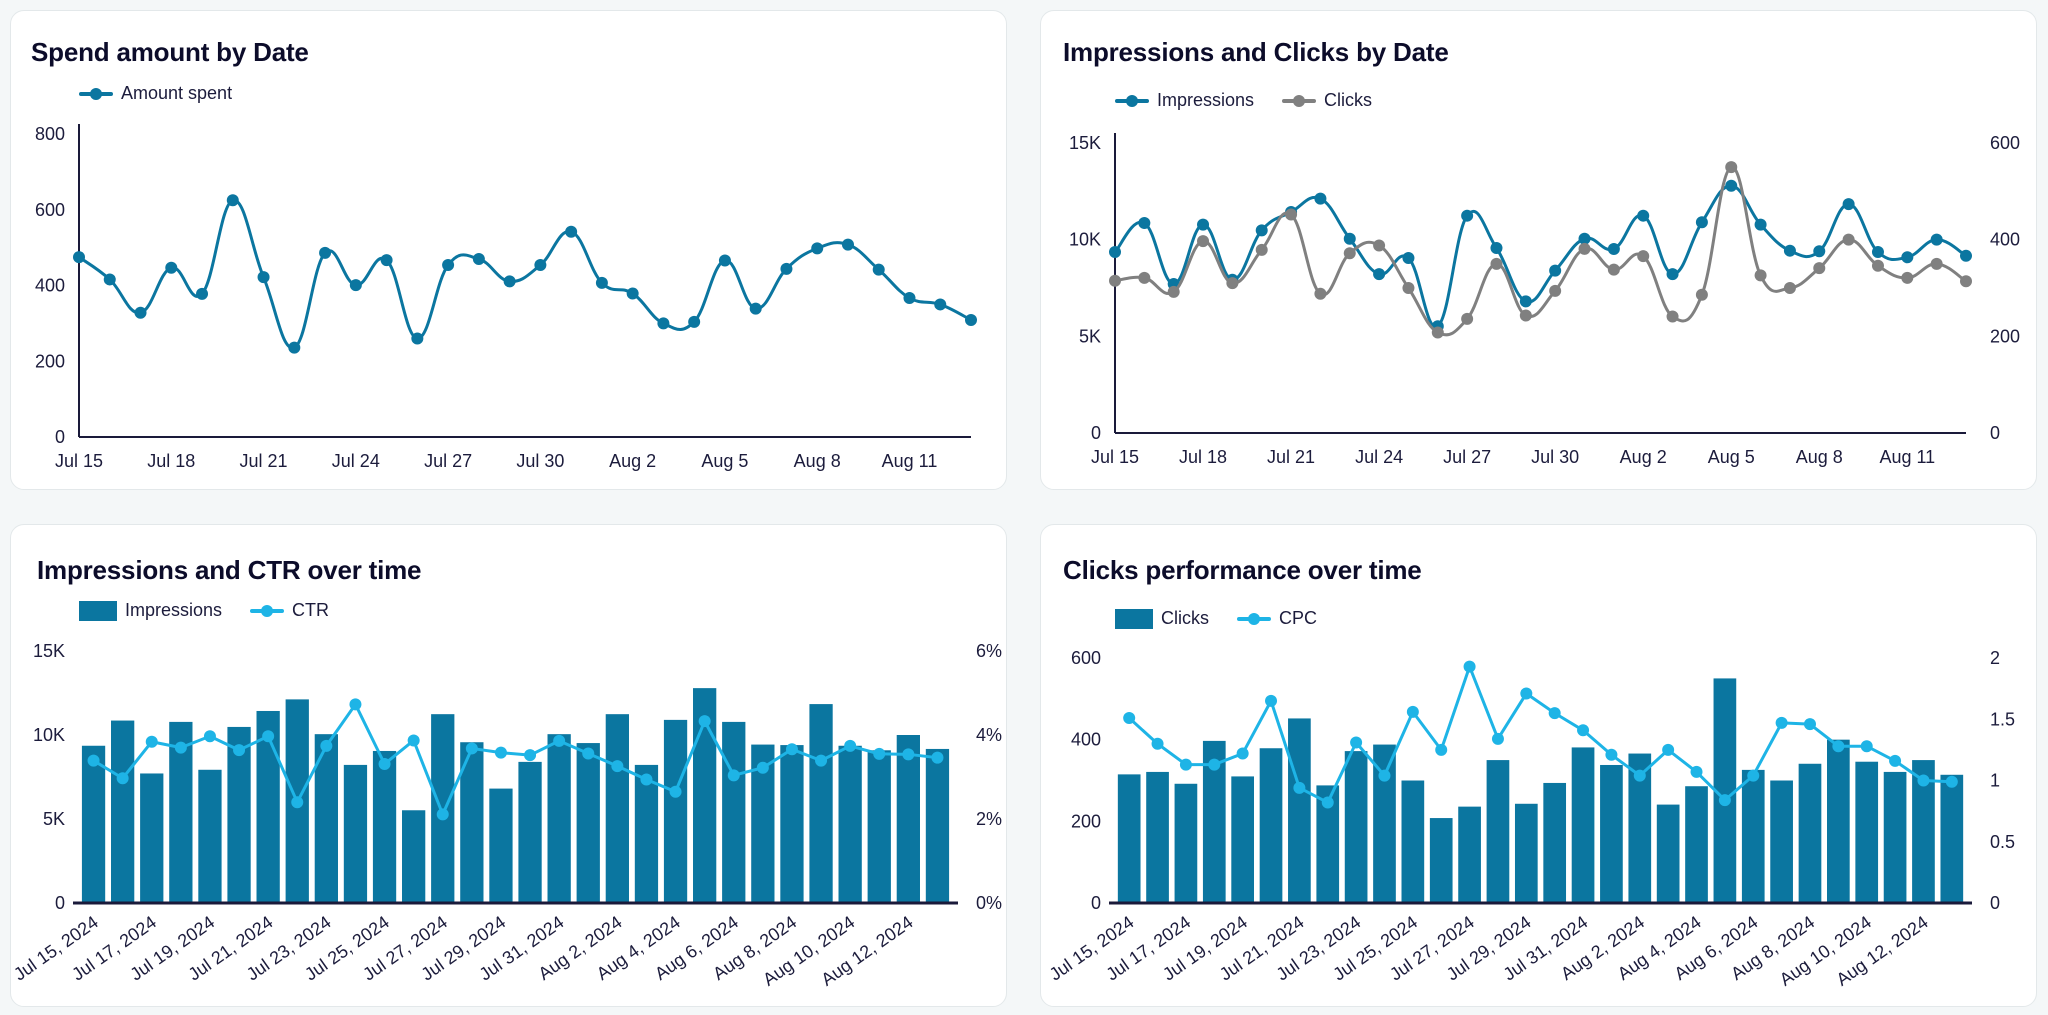 Image resolution: width=2048 pixels, height=1015 pixels. What do you see at coordinates (289, 610) in the screenshot?
I see `legend-item-ctr: CTR` at bounding box center [289, 610].